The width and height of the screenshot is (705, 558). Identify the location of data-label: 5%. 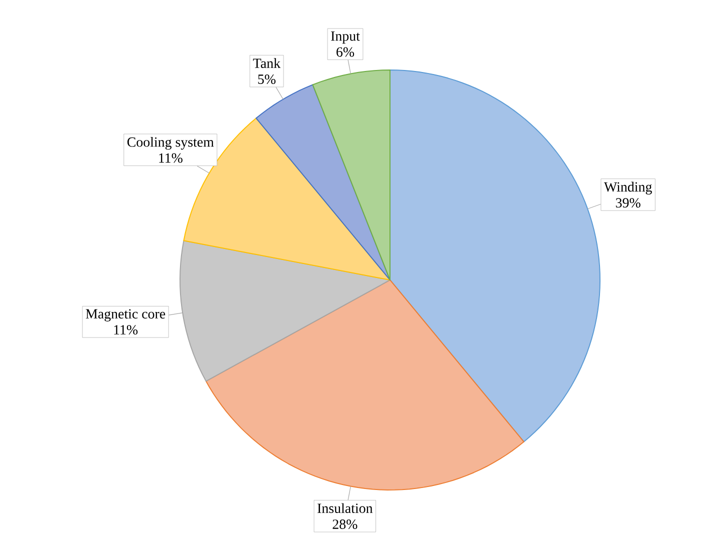
(267, 79).